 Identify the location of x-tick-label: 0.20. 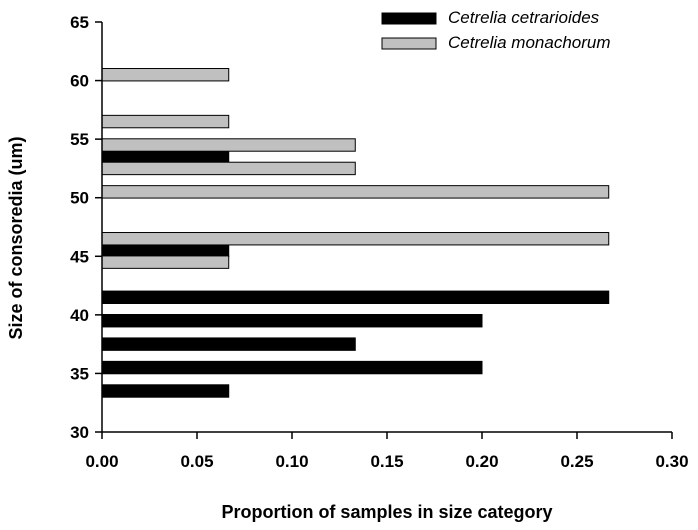
(481, 461).